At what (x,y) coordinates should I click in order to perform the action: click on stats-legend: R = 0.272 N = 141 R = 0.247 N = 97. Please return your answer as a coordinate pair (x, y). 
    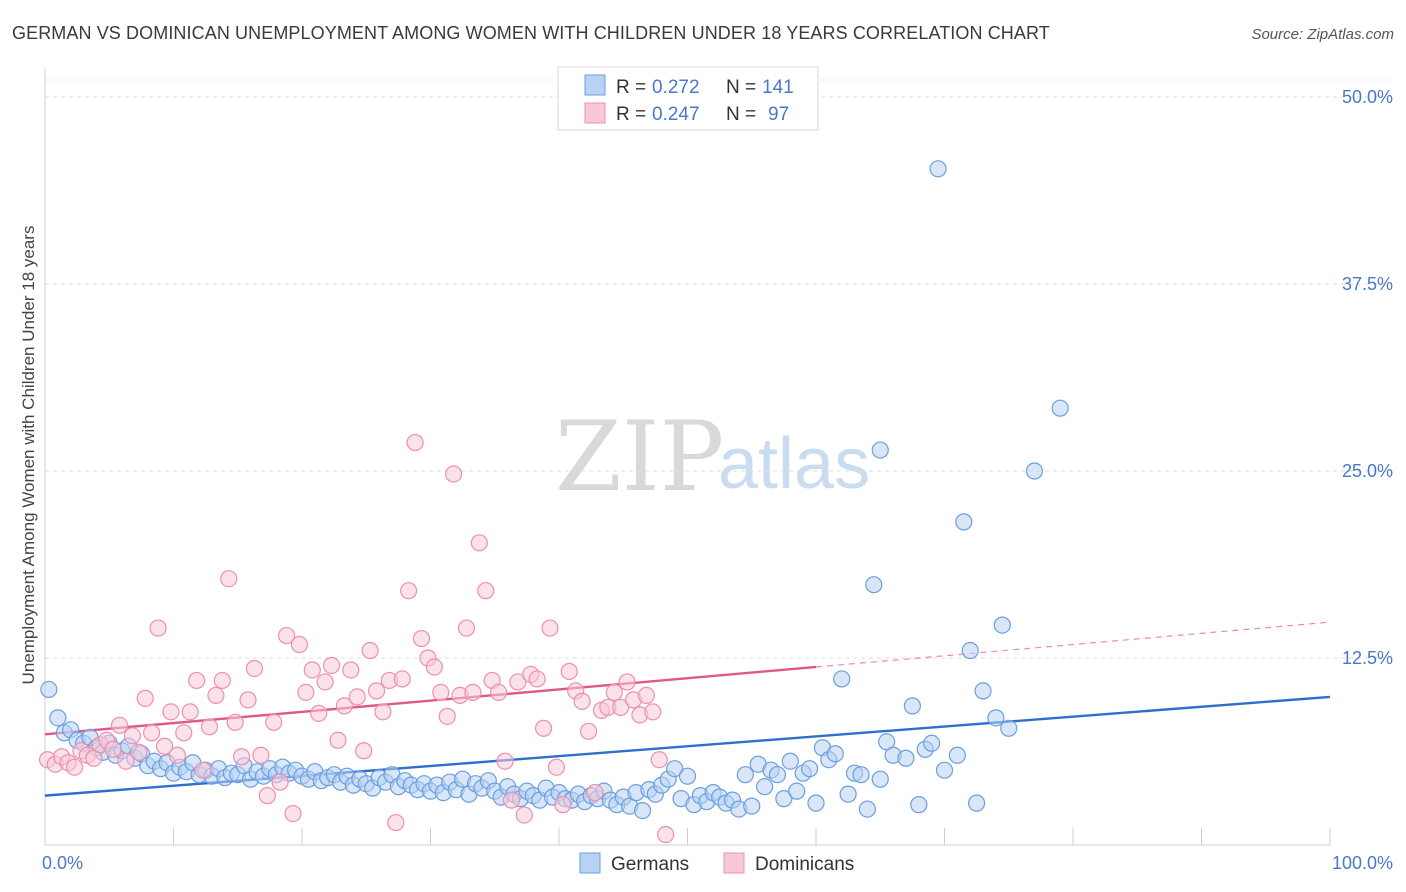
    Looking at the image, I should click on (688, 98).